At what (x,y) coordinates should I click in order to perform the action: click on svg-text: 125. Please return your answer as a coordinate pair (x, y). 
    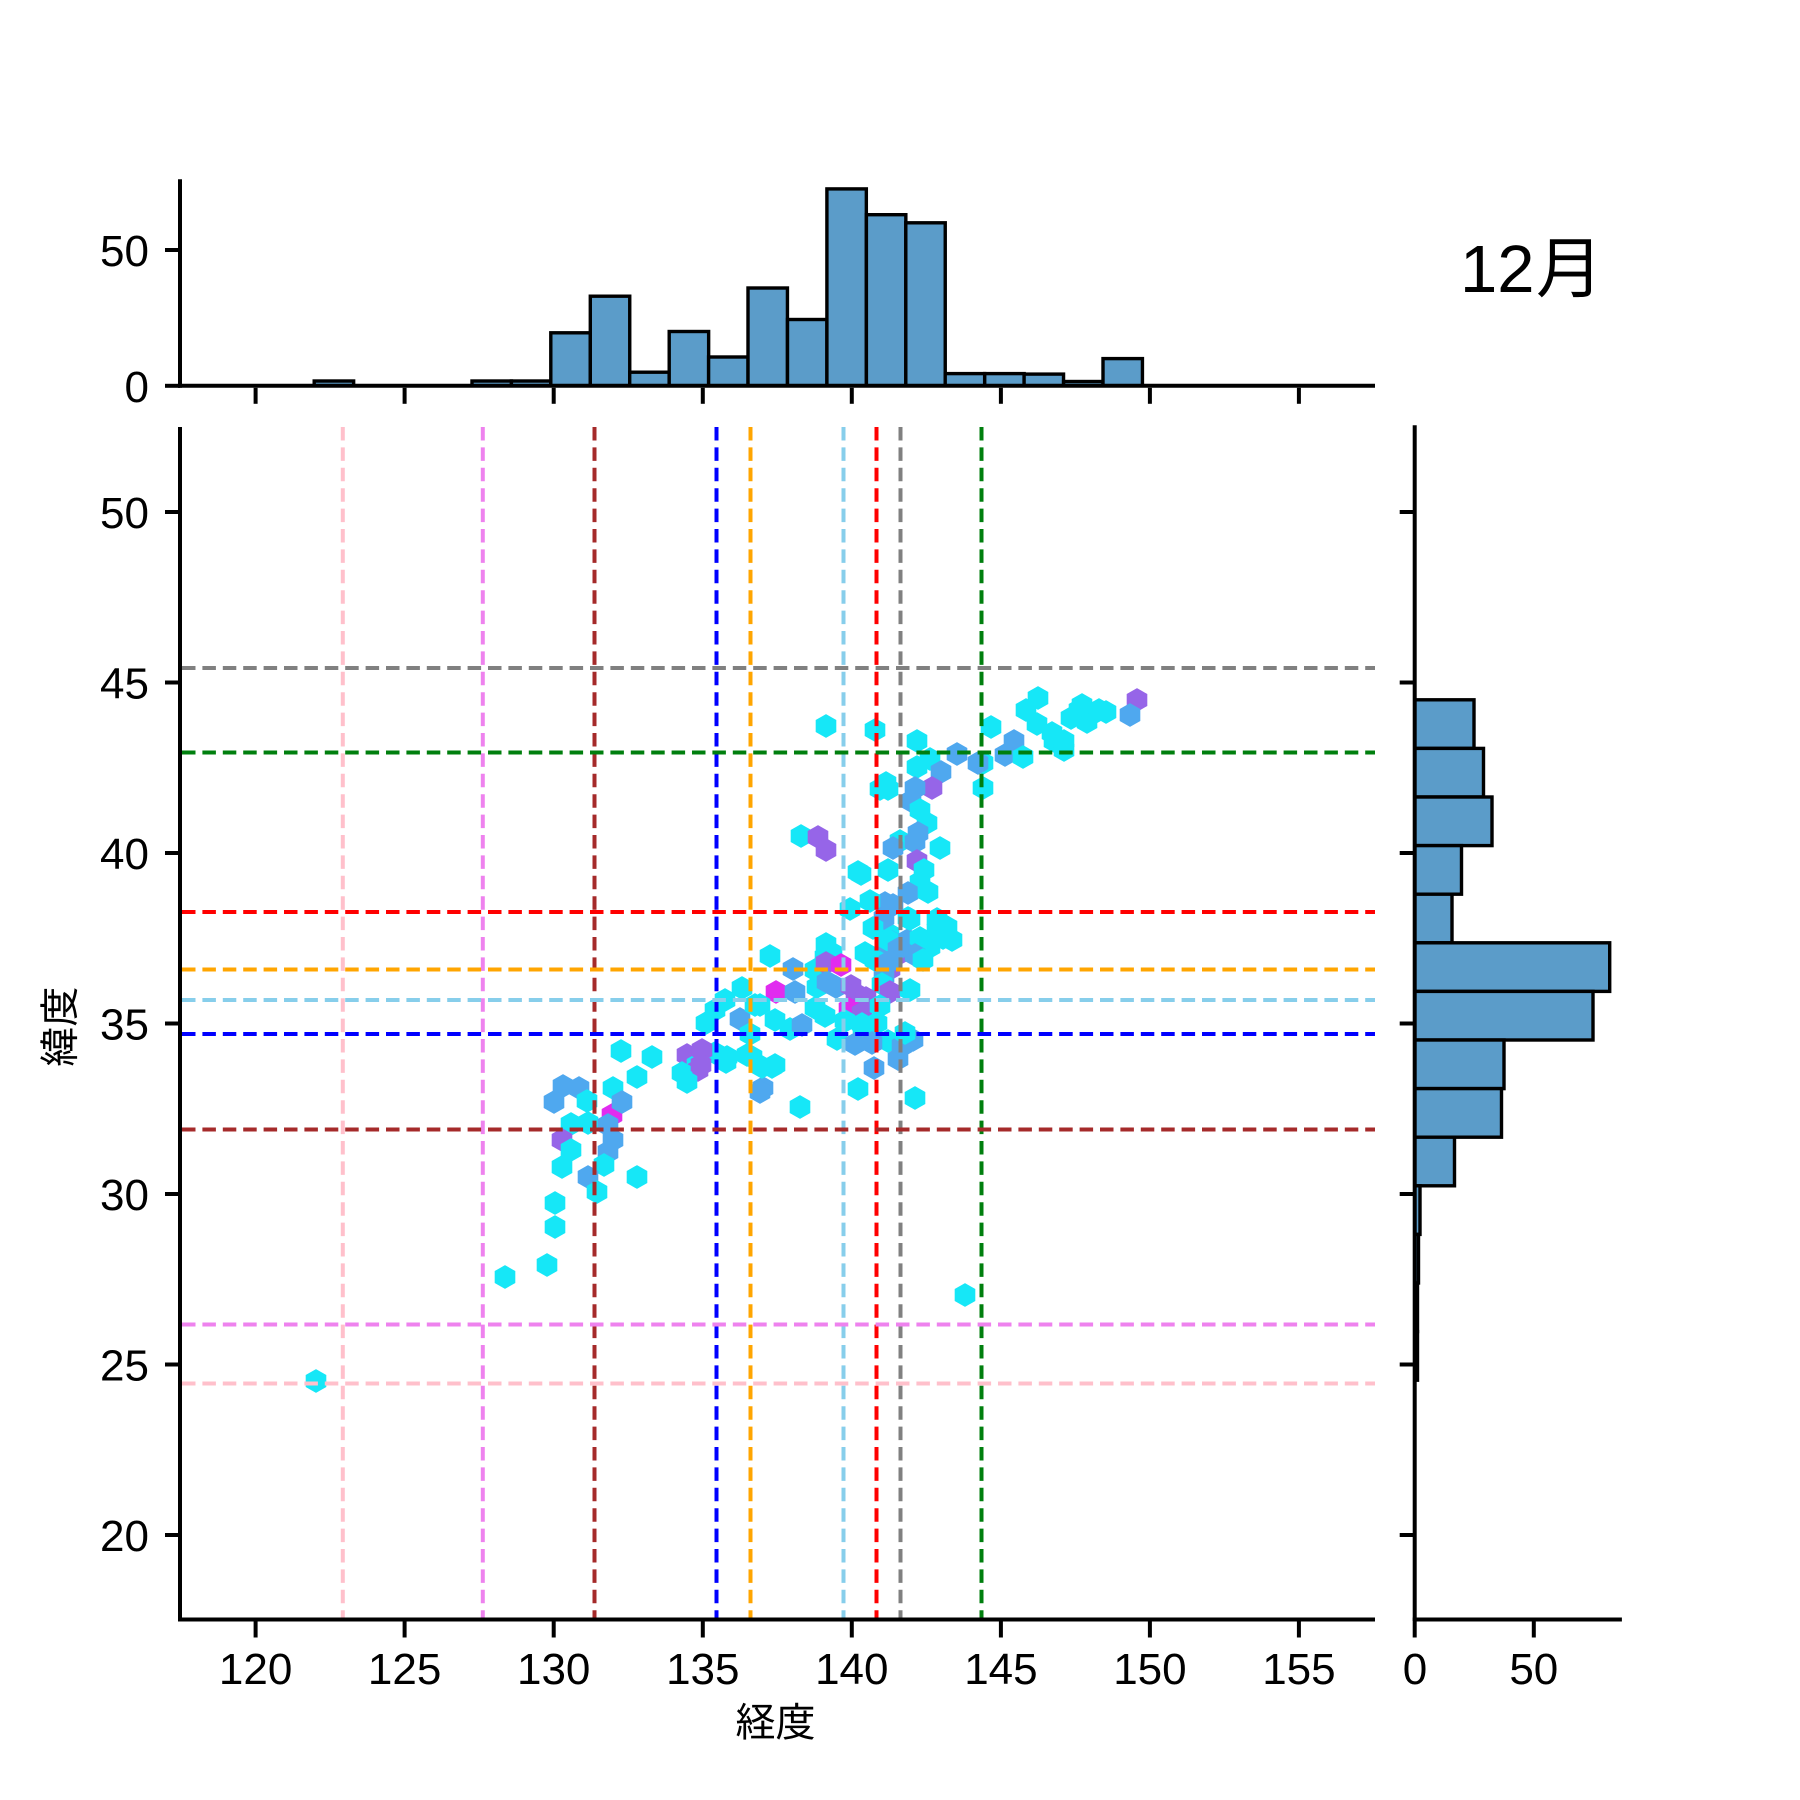
    Looking at the image, I should click on (404, 1669).